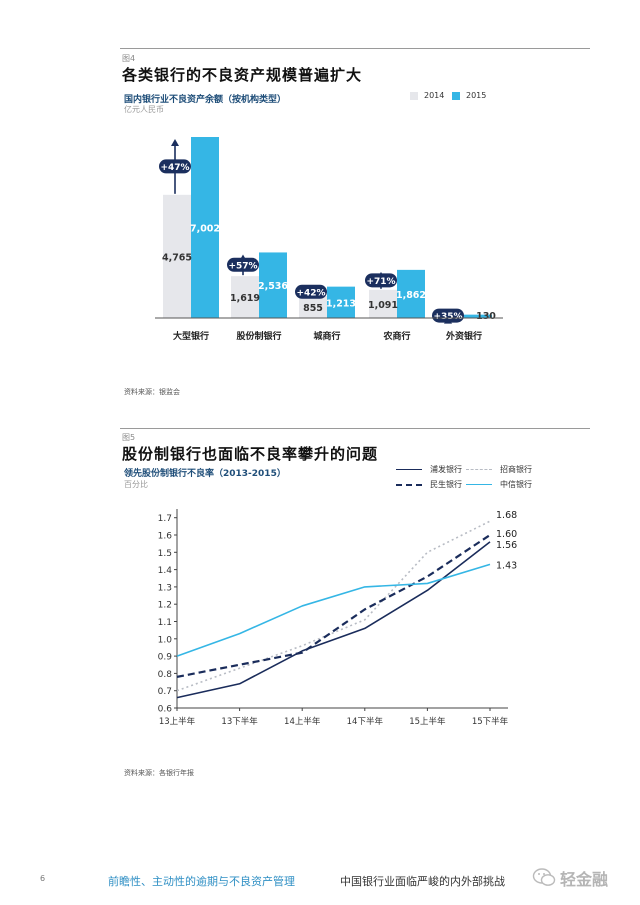 Image resolution: width=640 pixels, height=905 pixels. What do you see at coordinates (242, 75) in the screenshot?
I see `figure4-title: 各类银行的不良资产规模普遍扩大` at bounding box center [242, 75].